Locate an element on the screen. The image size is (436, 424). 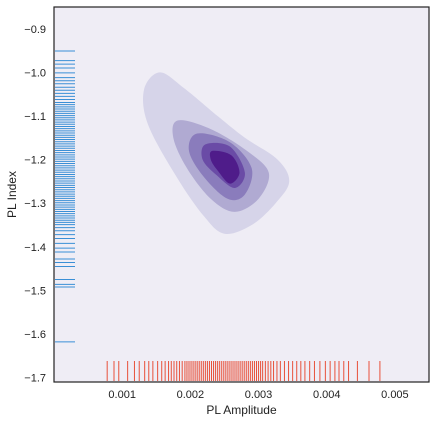
y-axis-ticks: −0.9 −1.0 −1.1 −1.2 −1.3 −1.4 −1.5 −1.6 −1.7 is located at coordinates (35, 204).